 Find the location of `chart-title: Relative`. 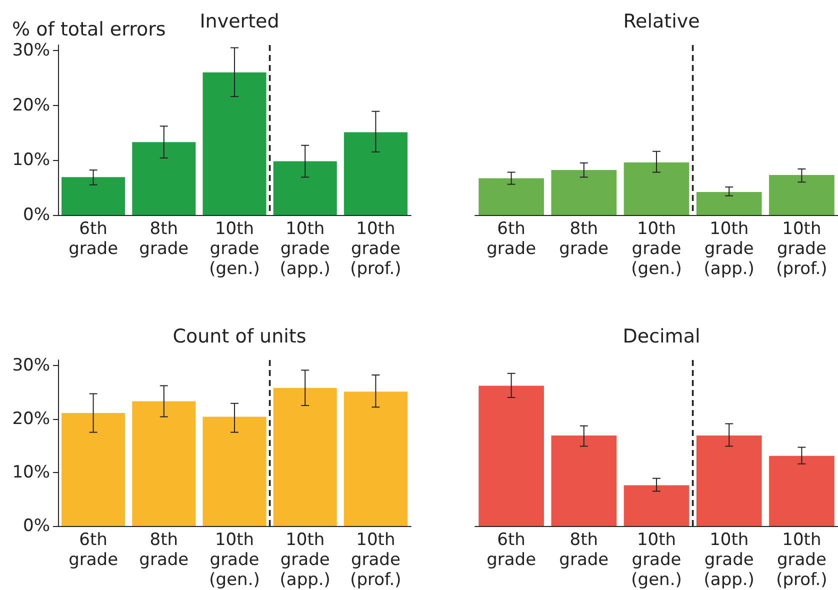

chart-title: Relative is located at coordinates (661, 21).